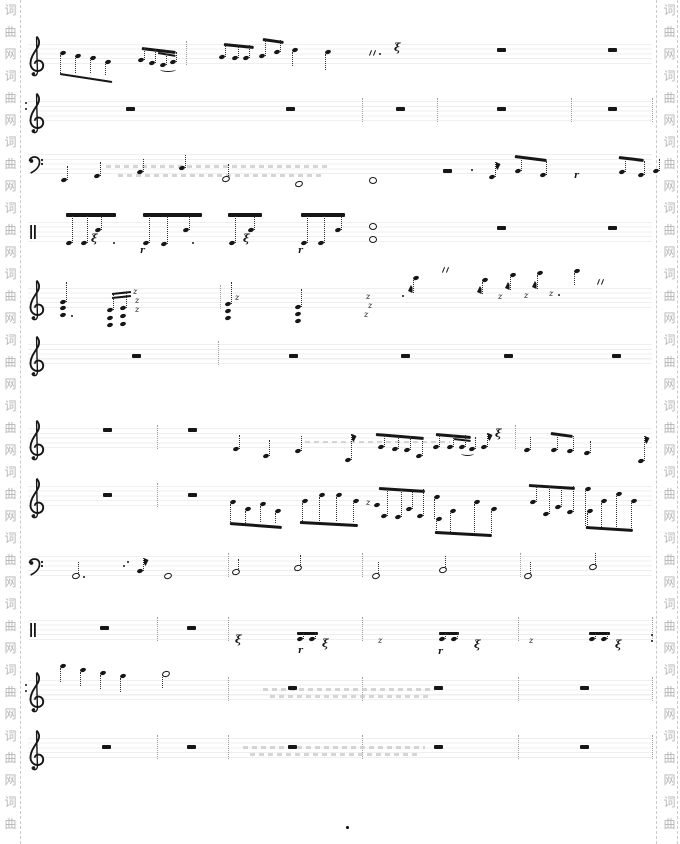 The image size is (680, 844). I want to click on beam, so click(323, 215).